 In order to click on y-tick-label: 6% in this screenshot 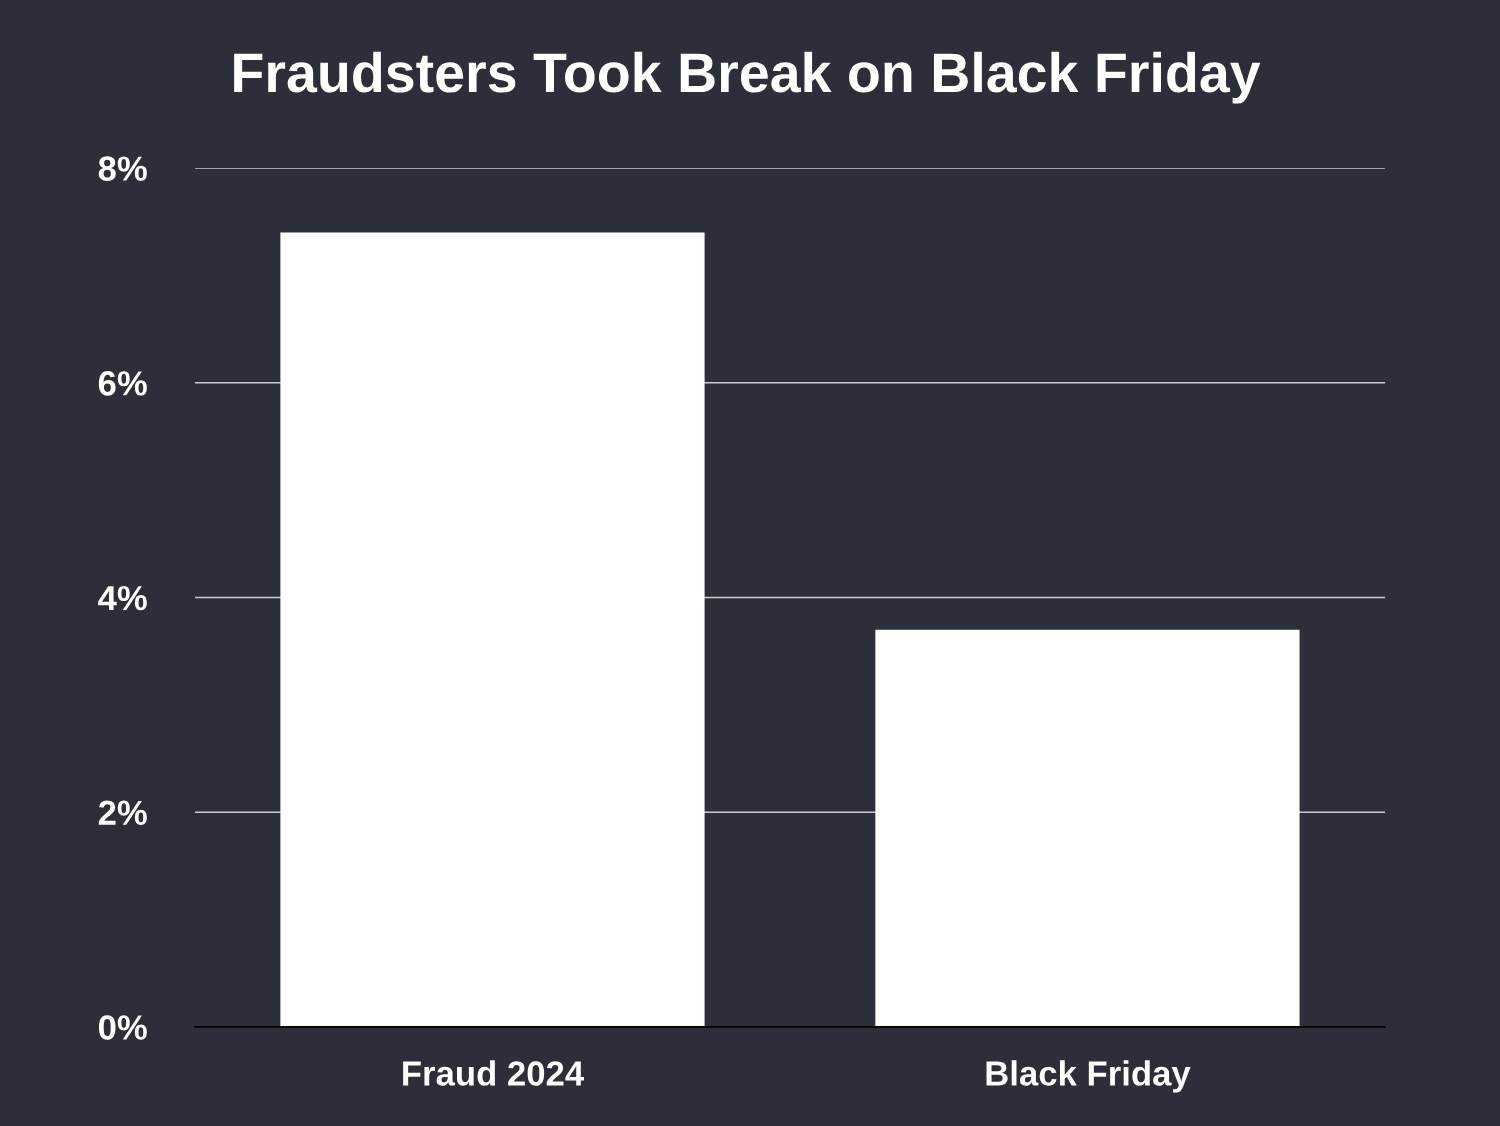, I will do `click(122, 383)`.